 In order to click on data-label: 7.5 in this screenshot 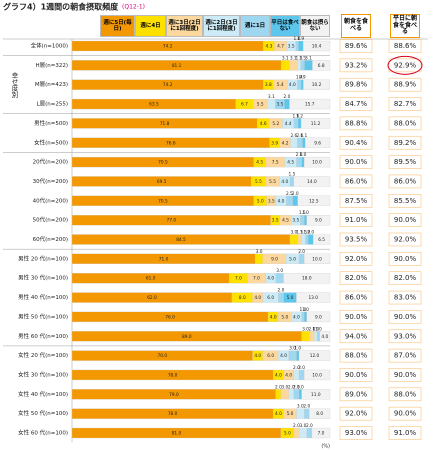, I will do `click(275, 163)`.